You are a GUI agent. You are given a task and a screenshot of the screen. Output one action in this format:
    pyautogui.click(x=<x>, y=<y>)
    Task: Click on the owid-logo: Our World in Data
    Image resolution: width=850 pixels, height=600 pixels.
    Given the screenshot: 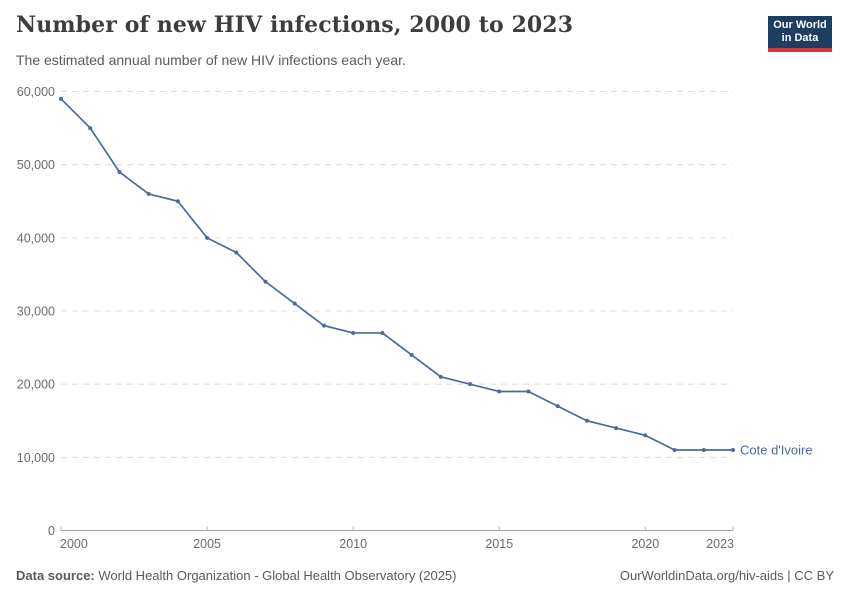 What is the action you would take?
    pyautogui.click(x=800, y=34)
    